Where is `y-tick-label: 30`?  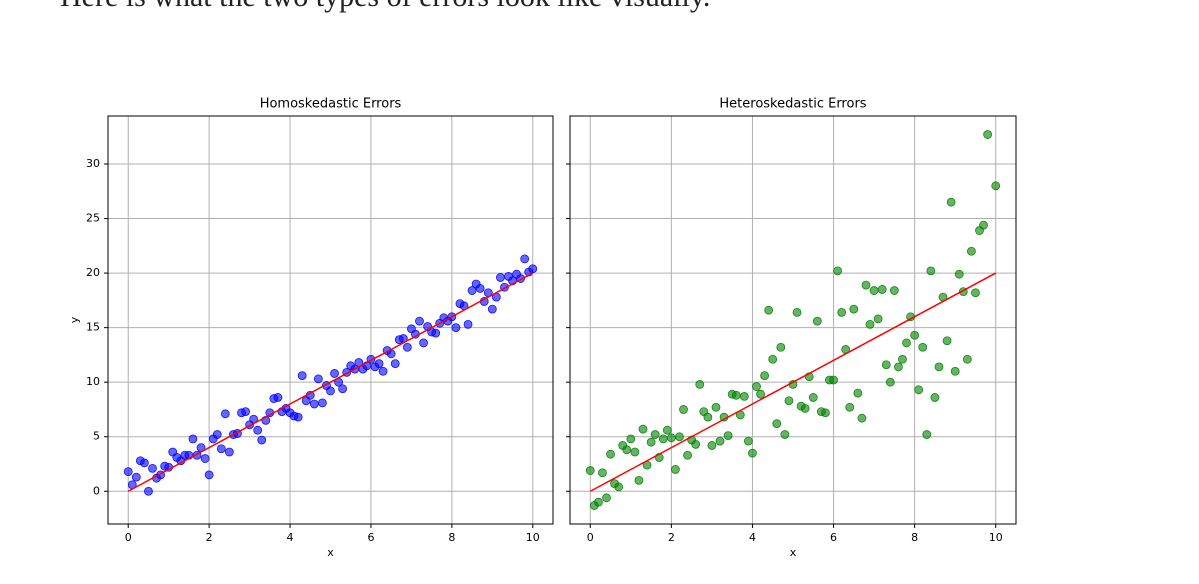
y-tick-label: 30 is located at coordinates (93, 163).